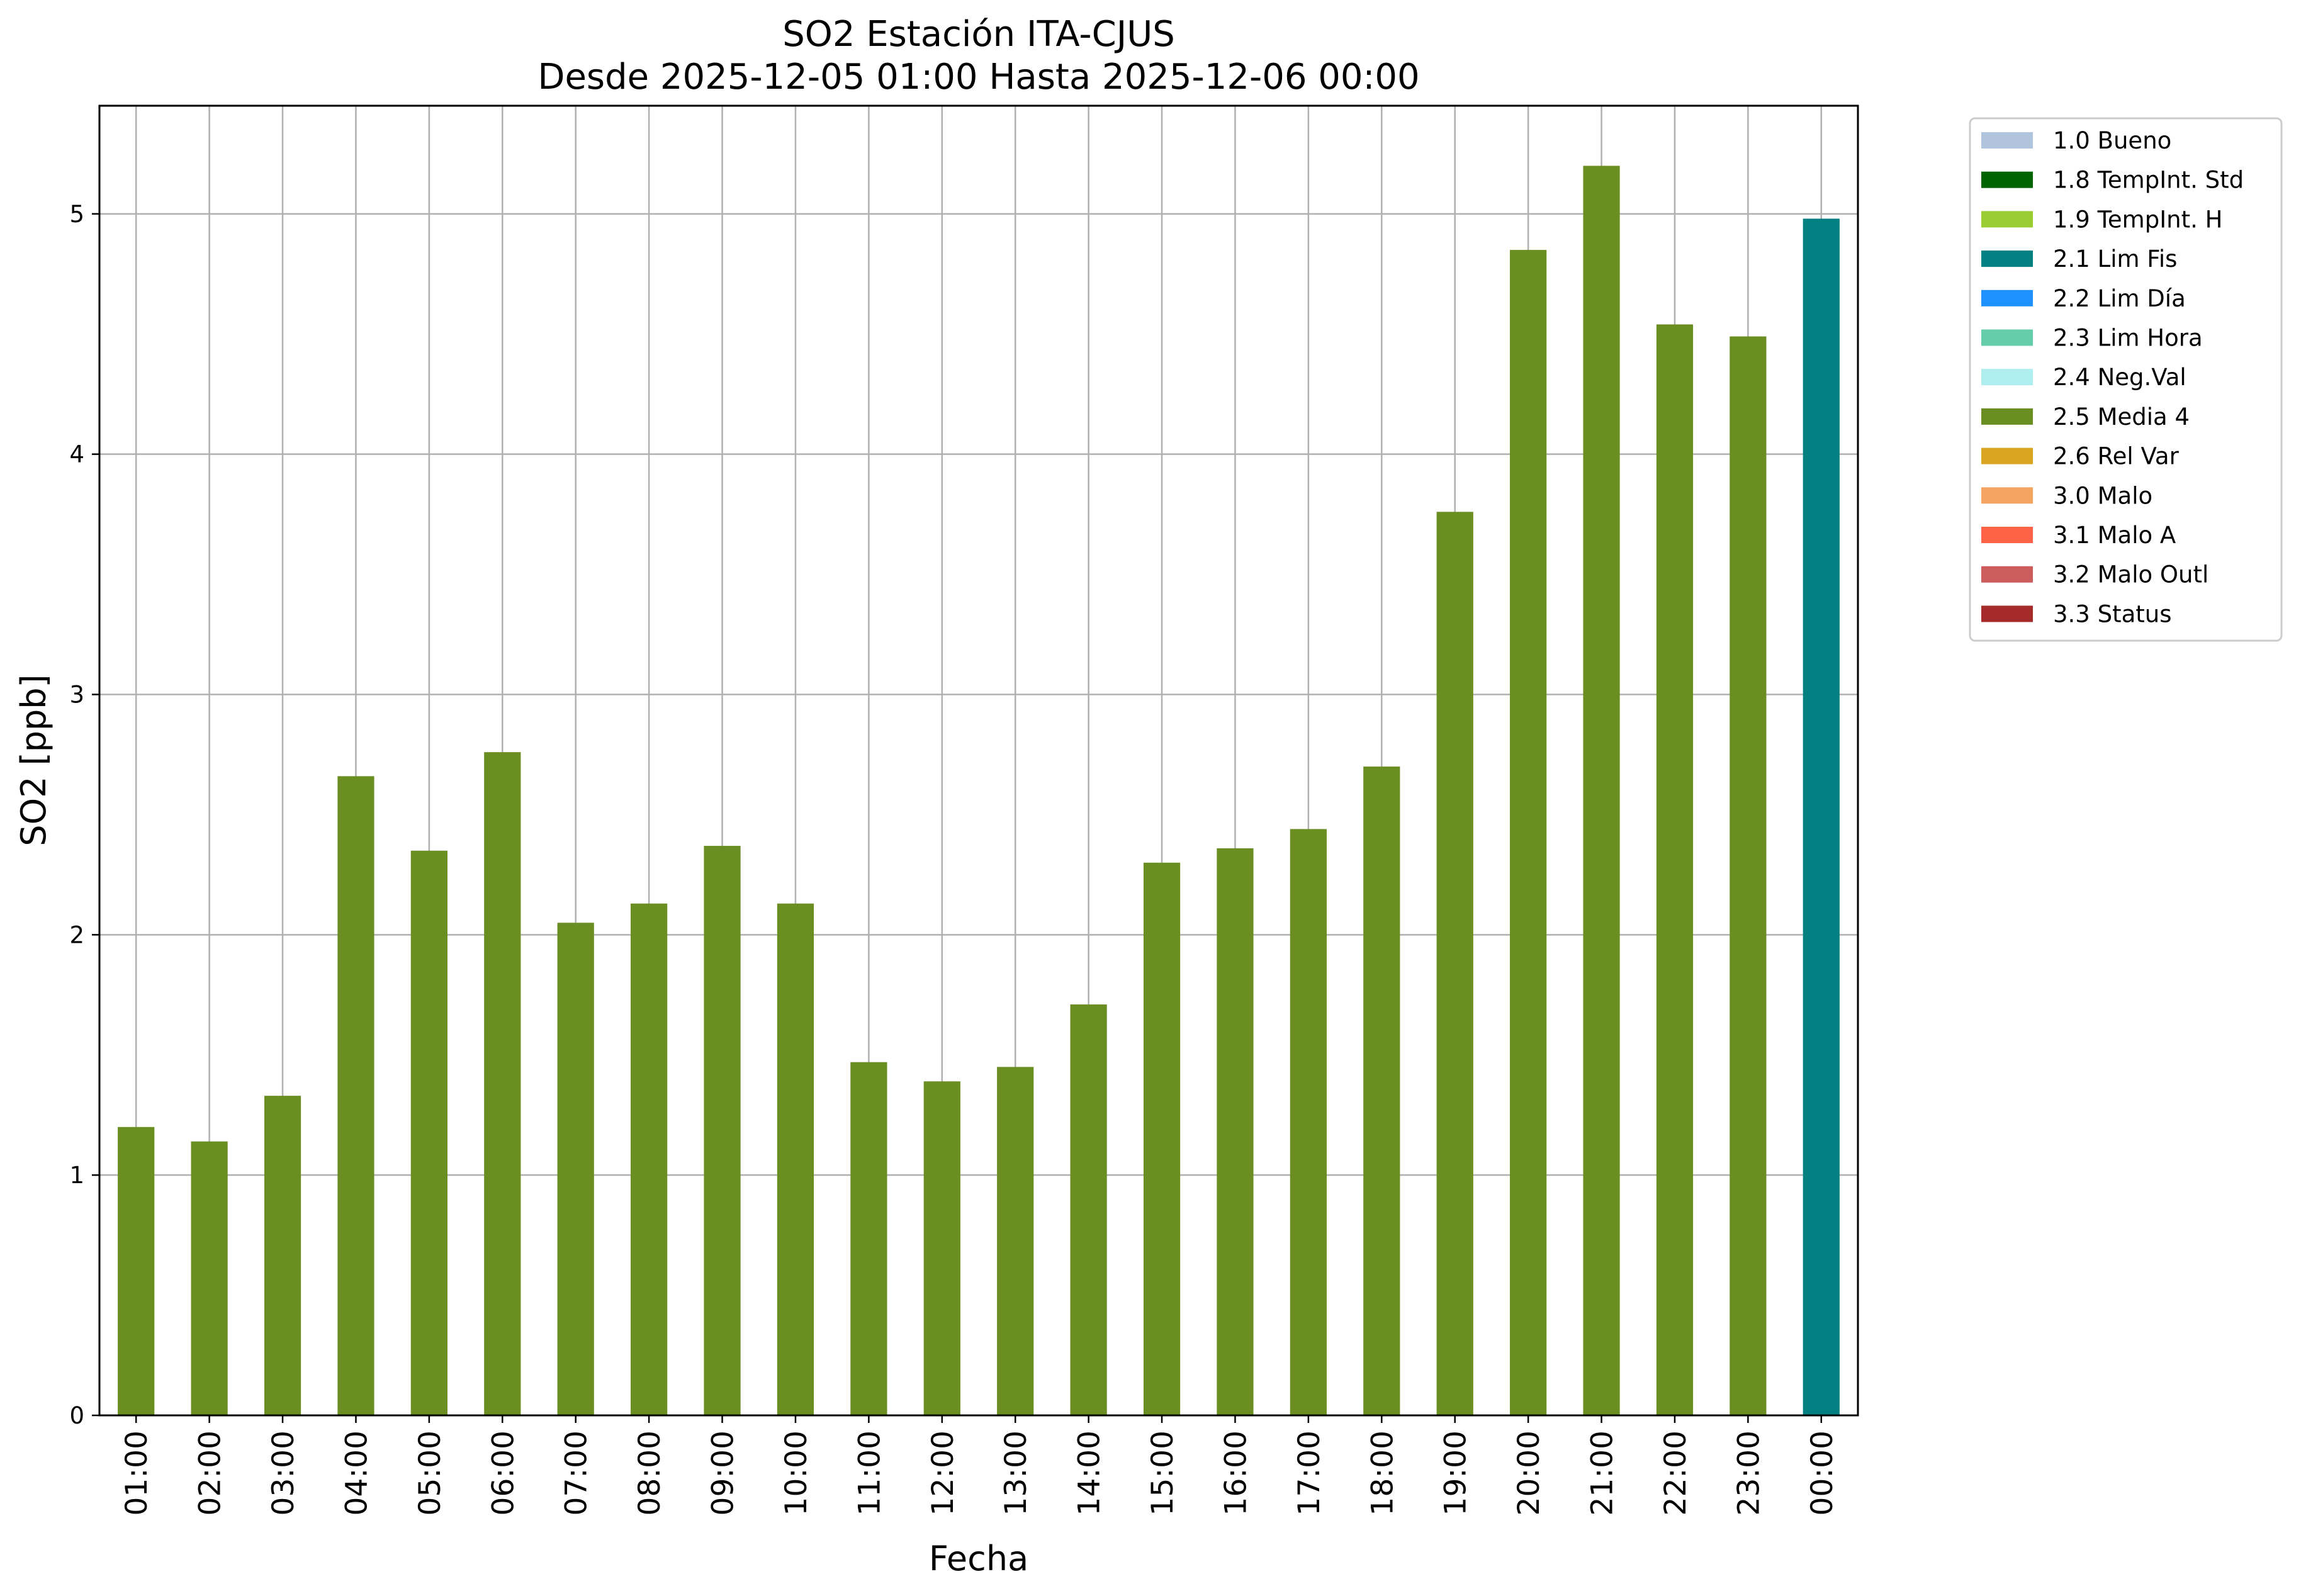 This screenshot has height=1596, width=2301. What do you see at coordinates (1016, 1472) in the screenshot?
I see `x-tick-label: 13:00` at bounding box center [1016, 1472].